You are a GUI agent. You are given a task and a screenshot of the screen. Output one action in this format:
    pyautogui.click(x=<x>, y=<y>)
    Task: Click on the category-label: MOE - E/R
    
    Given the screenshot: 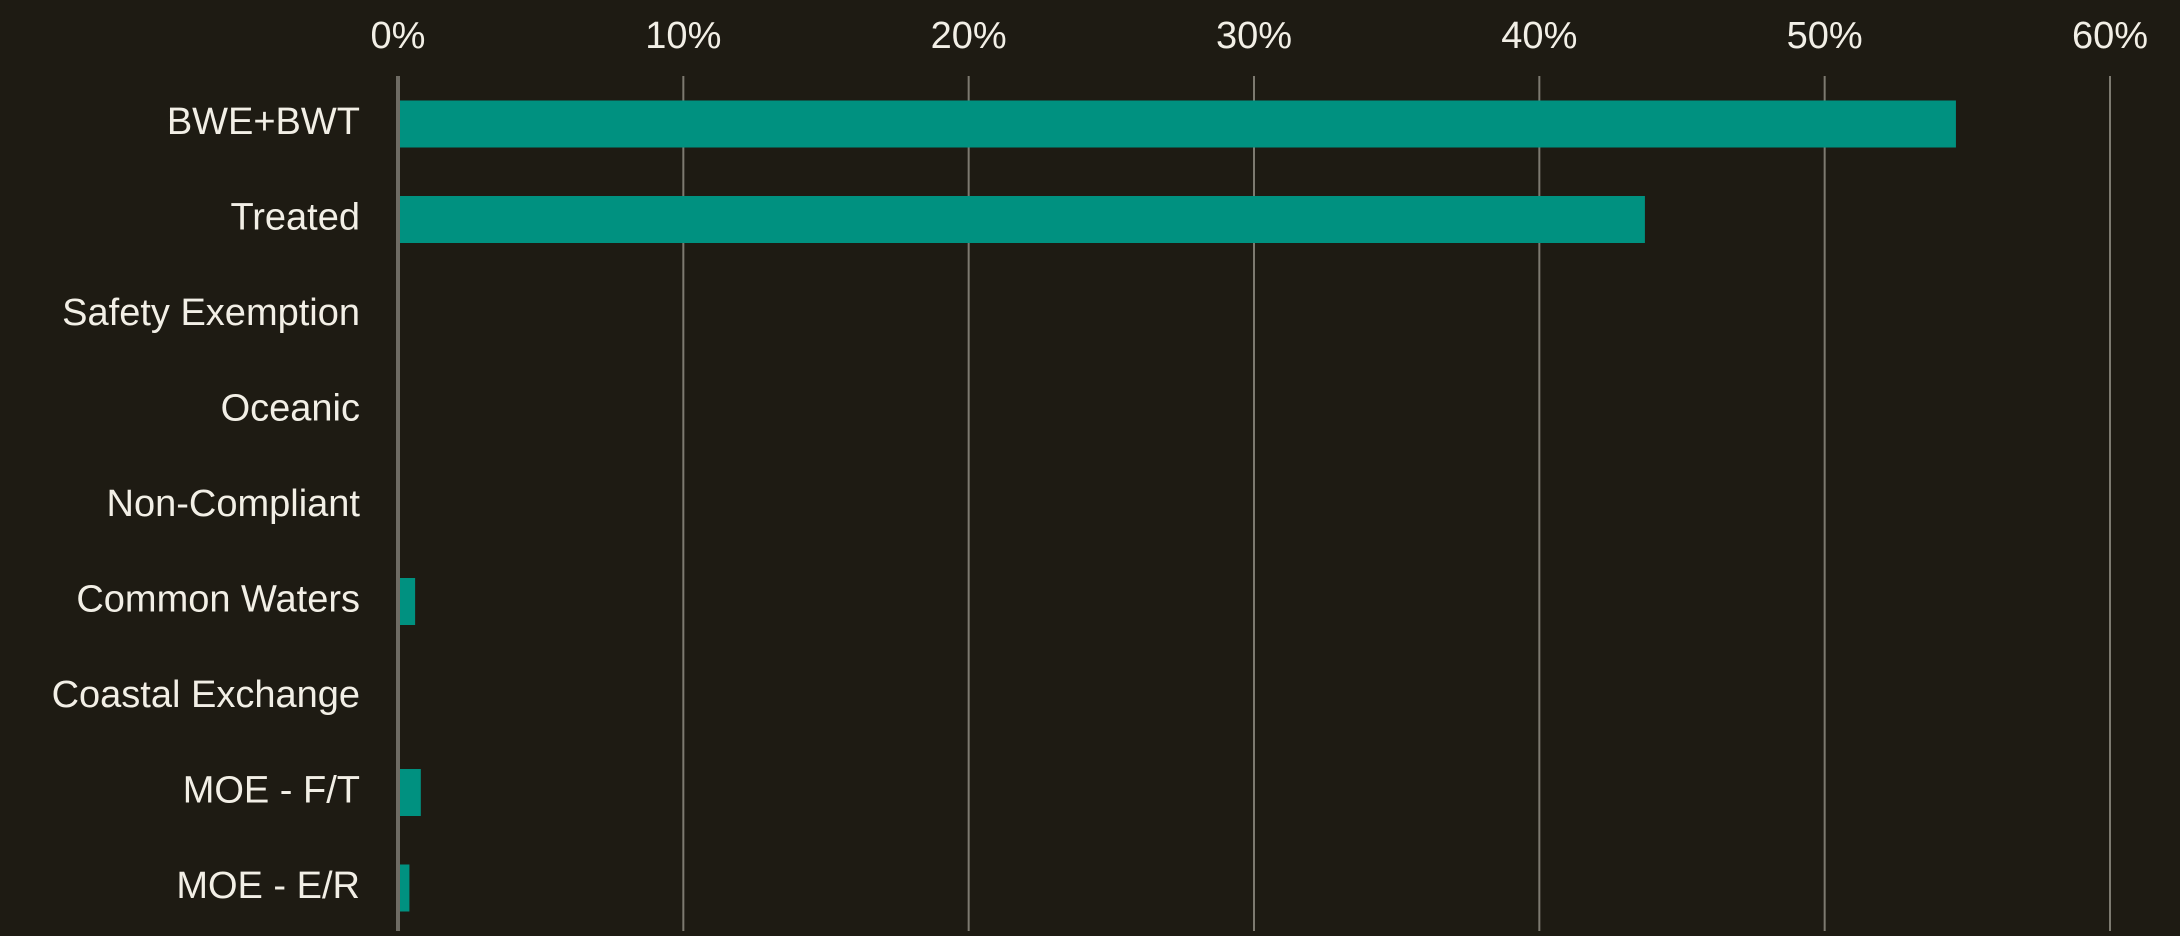 What is the action you would take?
    pyautogui.click(x=268, y=886)
    